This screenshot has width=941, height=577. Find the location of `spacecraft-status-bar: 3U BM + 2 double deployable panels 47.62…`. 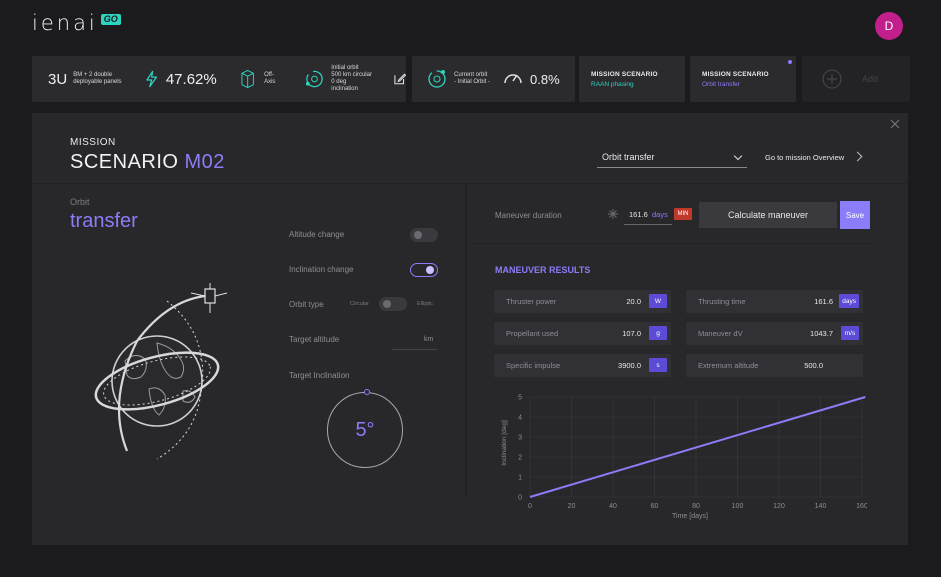

spacecraft-status-bar: 3U BM + 2 double deployable panels 47.62… is located at coordinates (219, 79).